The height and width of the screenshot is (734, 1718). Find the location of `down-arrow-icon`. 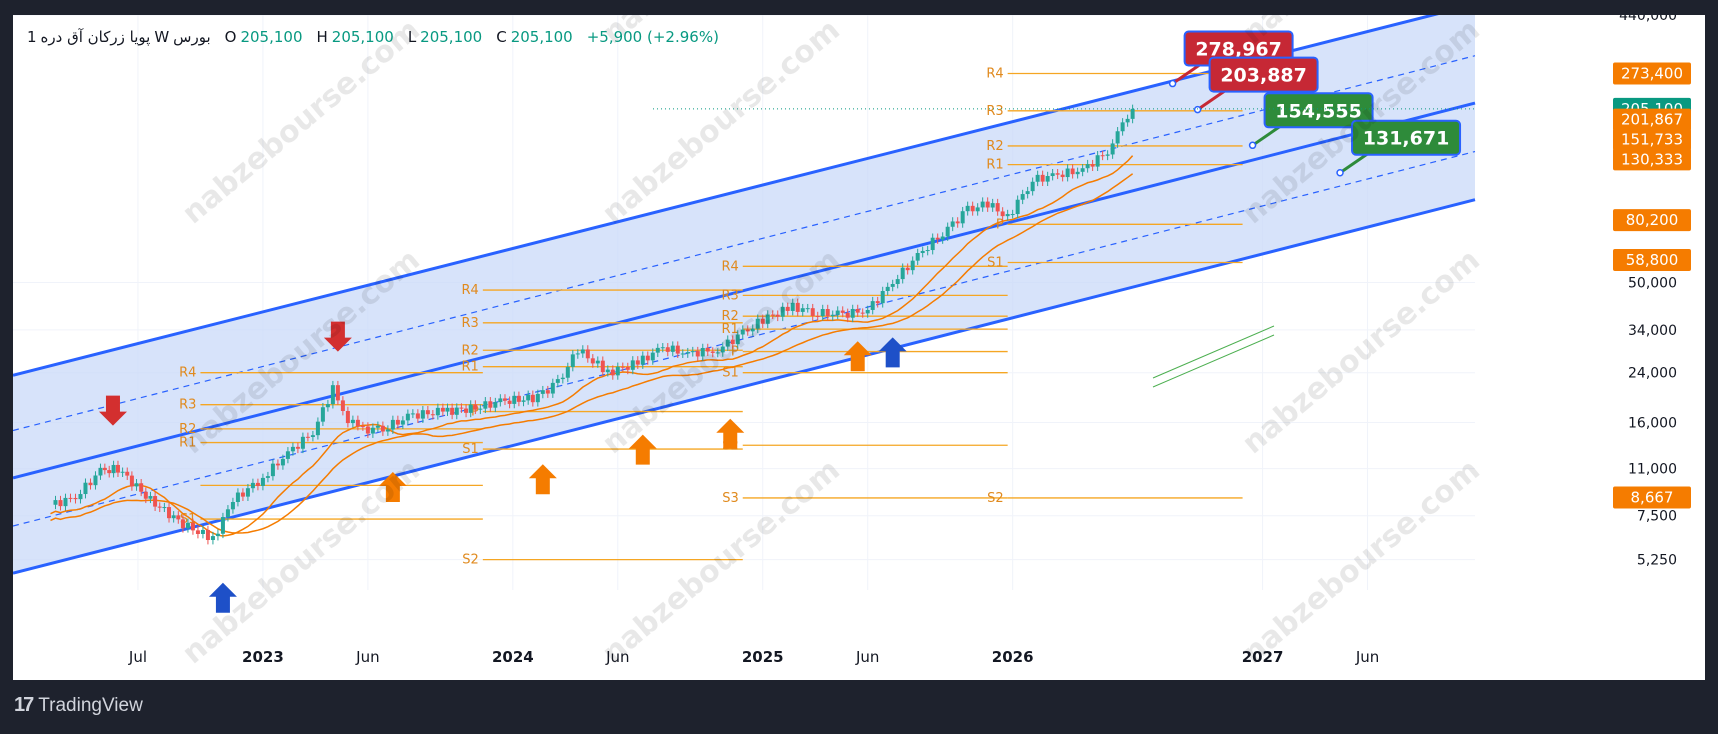

down-arrow-icon is located at coordinates (112, 410).